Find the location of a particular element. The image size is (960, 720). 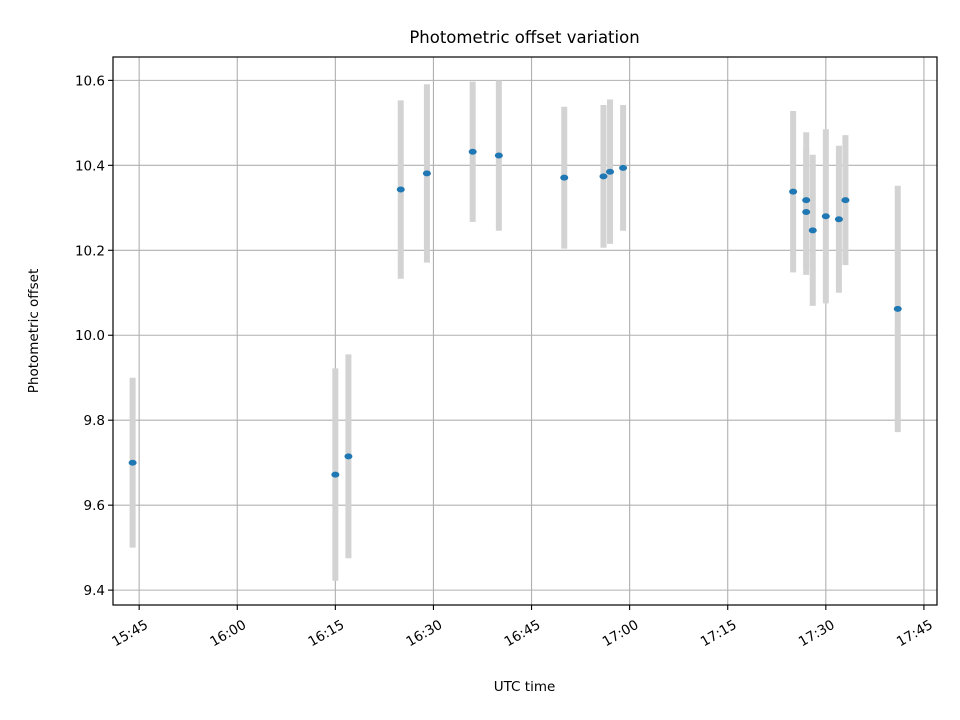

y-tick-label: 9.6 is located at coordinates (94, 506).